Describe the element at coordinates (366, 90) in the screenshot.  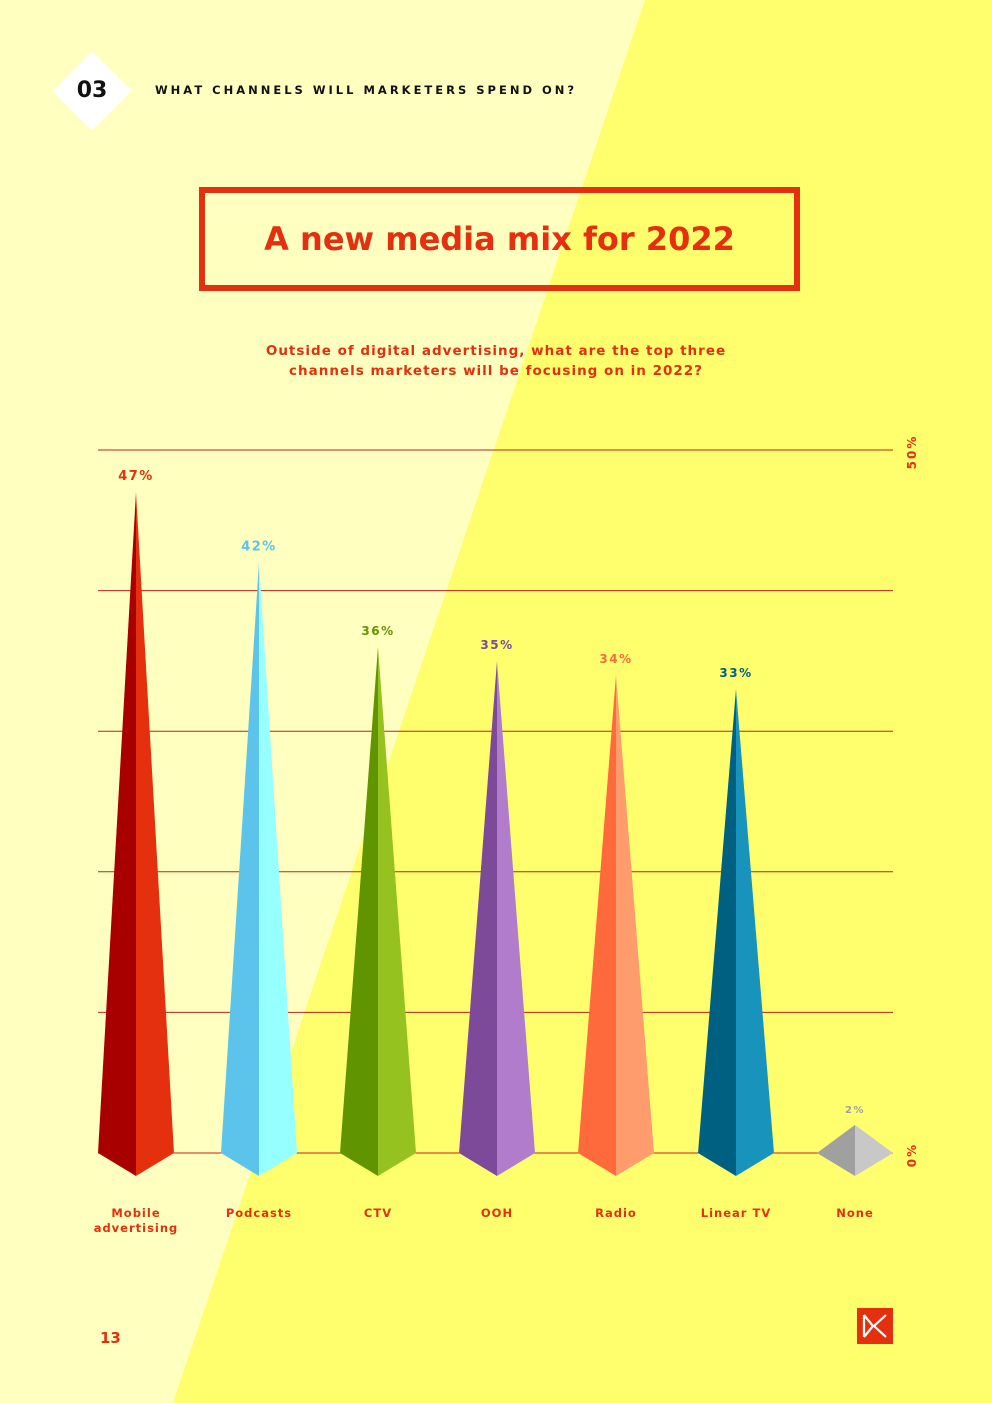
I see `section-title: WHAT CHANNELS WILL MARKETERS SPEND ON?` at that location.